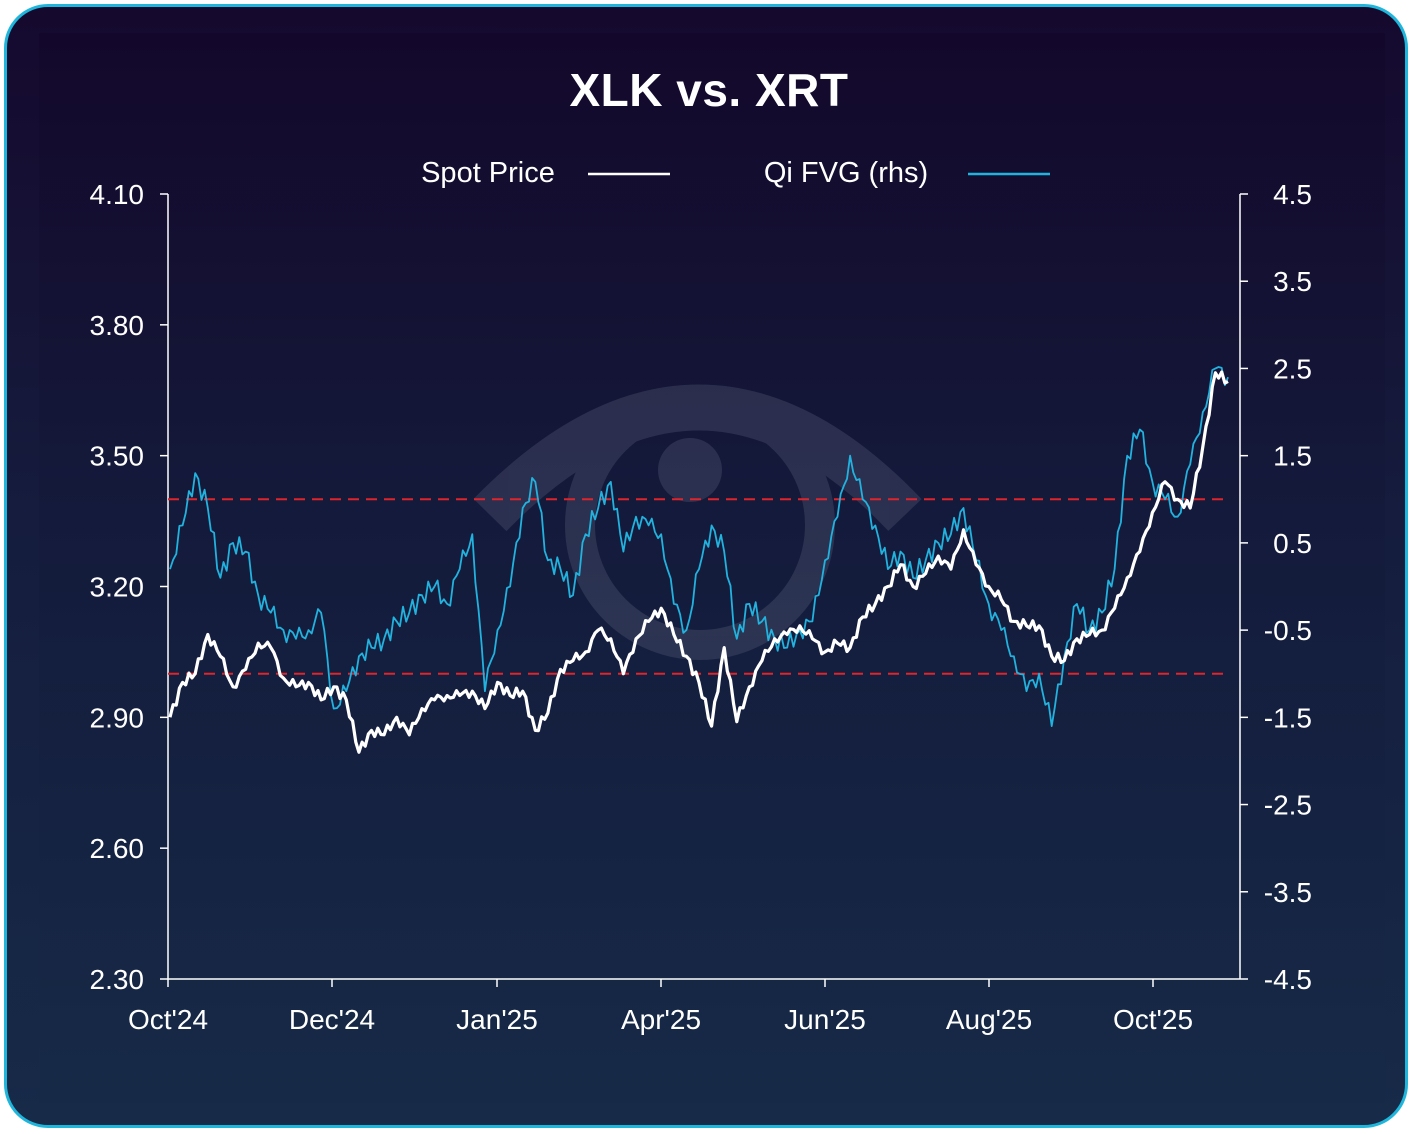  Describe the element at coordinates (1288, 892) in the screenshot. I see `y-right-tick-label: -3.5` at that location.